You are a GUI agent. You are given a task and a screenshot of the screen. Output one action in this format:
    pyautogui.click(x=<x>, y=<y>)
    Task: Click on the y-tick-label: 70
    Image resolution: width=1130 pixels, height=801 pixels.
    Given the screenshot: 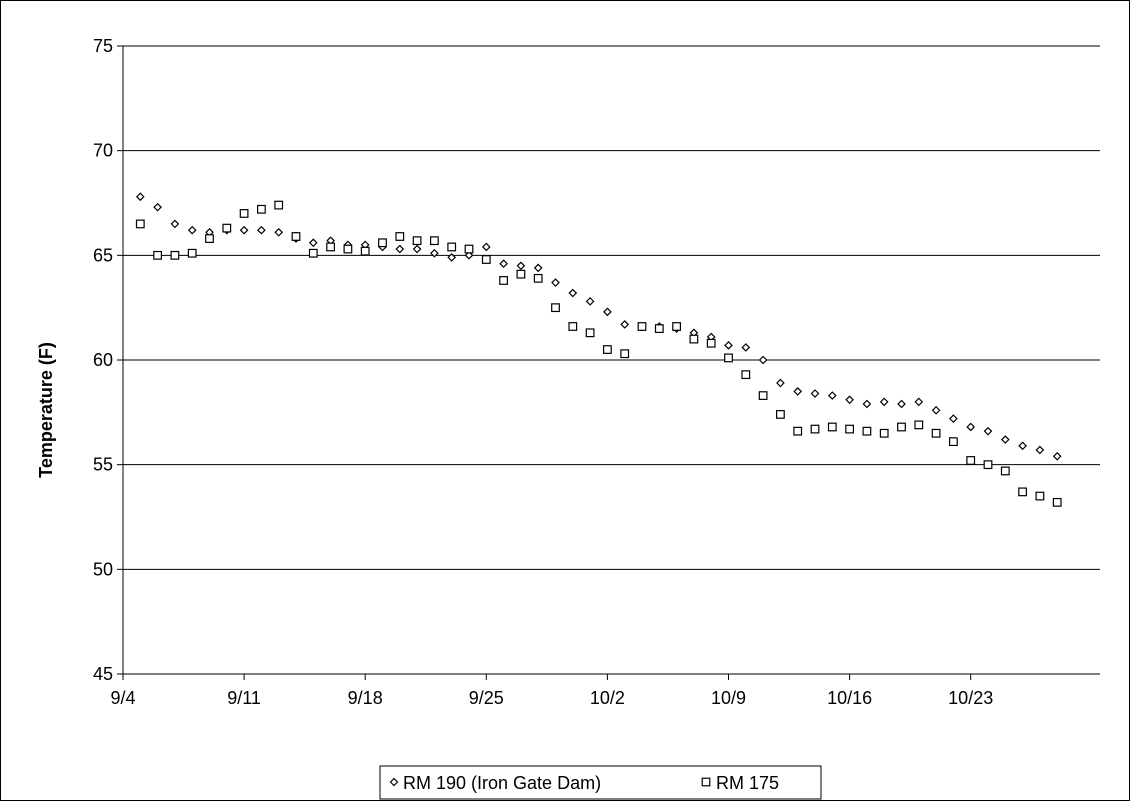 What is the action you would take?
    pyautogui.click(x=103, y=151)
    